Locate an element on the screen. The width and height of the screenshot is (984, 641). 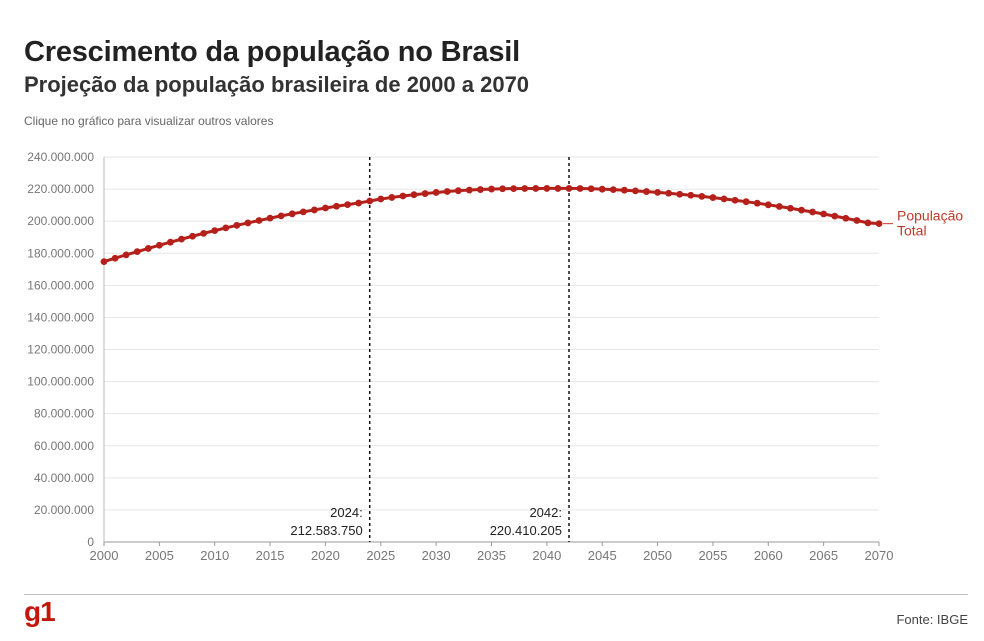
data-point-2056 is located at coordinates (724, 199).